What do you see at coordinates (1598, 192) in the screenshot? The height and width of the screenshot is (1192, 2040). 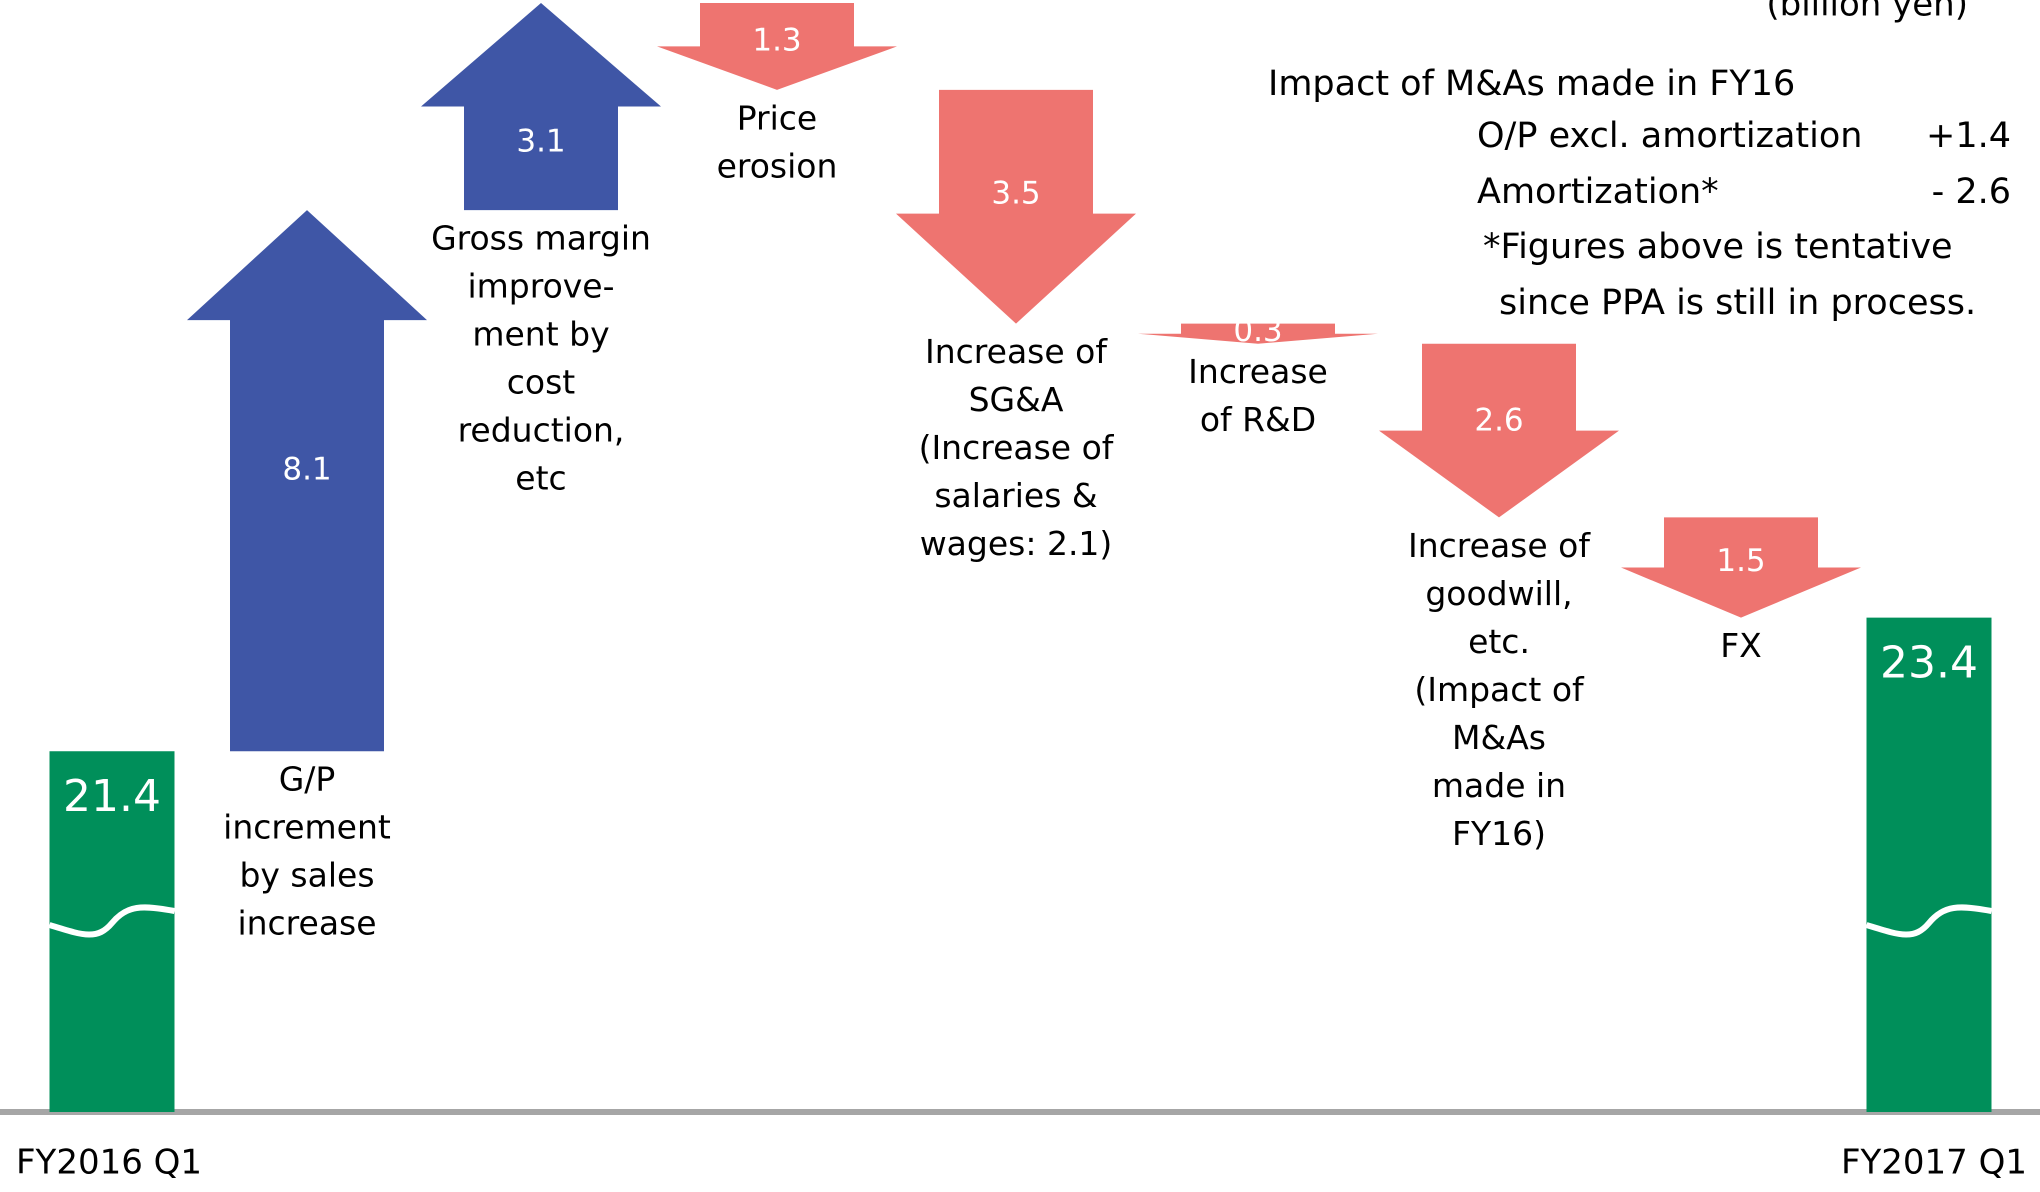 I see `annotation-label: Amortization*` at bounding box center [1598, 192].